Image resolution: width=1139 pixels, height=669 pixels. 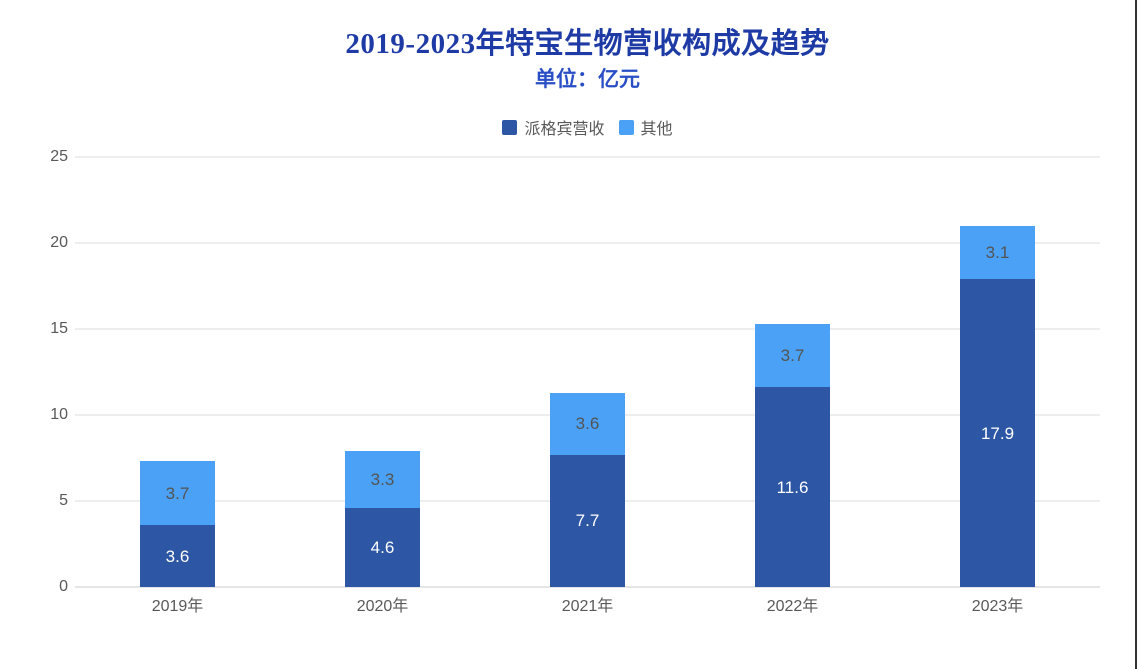 What do you see at coordinates (59, 242) in the screenshot?
I see `y-axis-tick-label: 20` at bounding box center [59, 242].